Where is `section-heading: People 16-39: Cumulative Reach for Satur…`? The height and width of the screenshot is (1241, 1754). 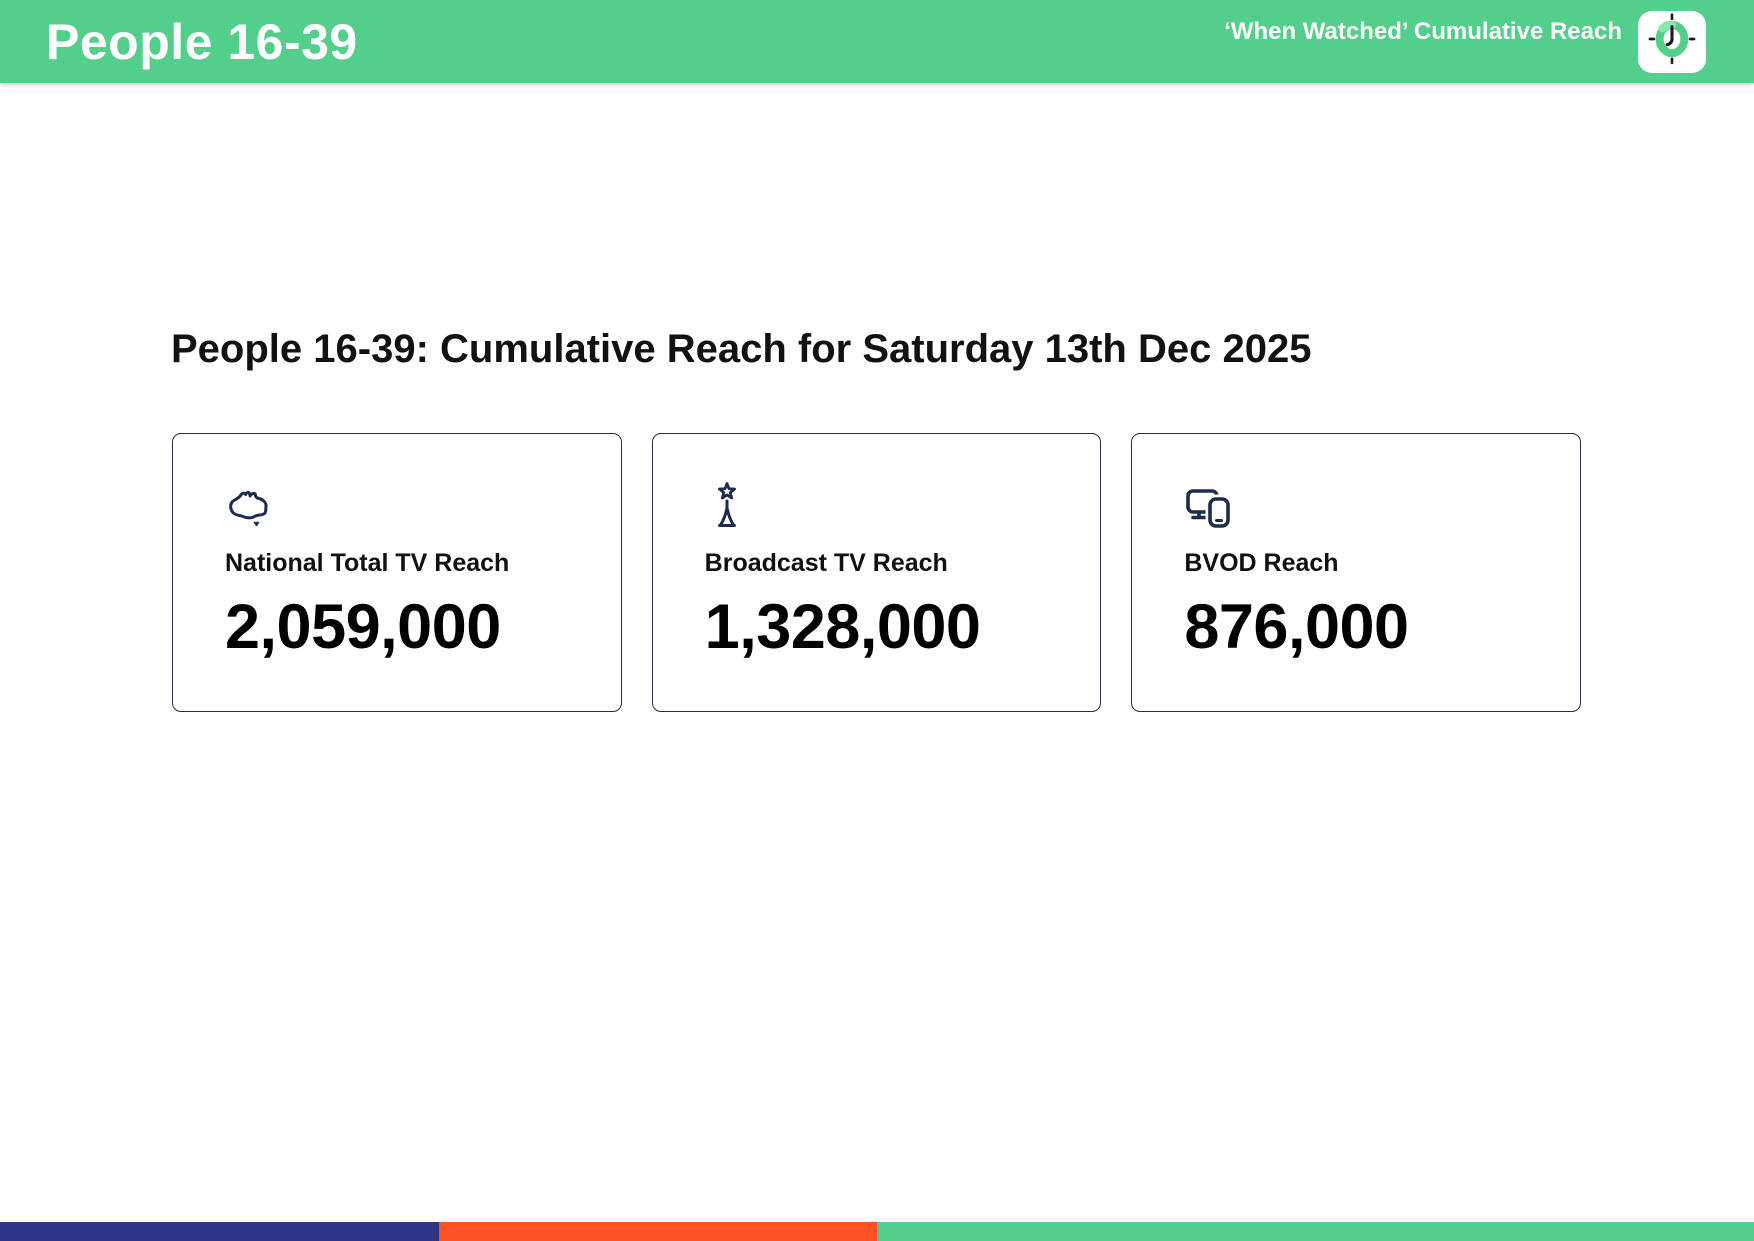 section-heading: People 16-39: Cumulative Reach for Satur… is located at coordinates (741, 349).